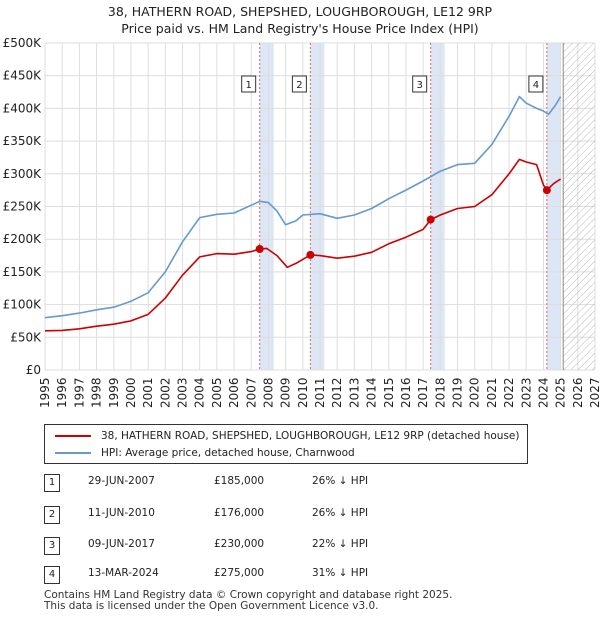 This screenshot has width=600, height=620. Describe the element at coordinates (52, 515) in the screenshot. I see `transaction-number: 2` at that location.